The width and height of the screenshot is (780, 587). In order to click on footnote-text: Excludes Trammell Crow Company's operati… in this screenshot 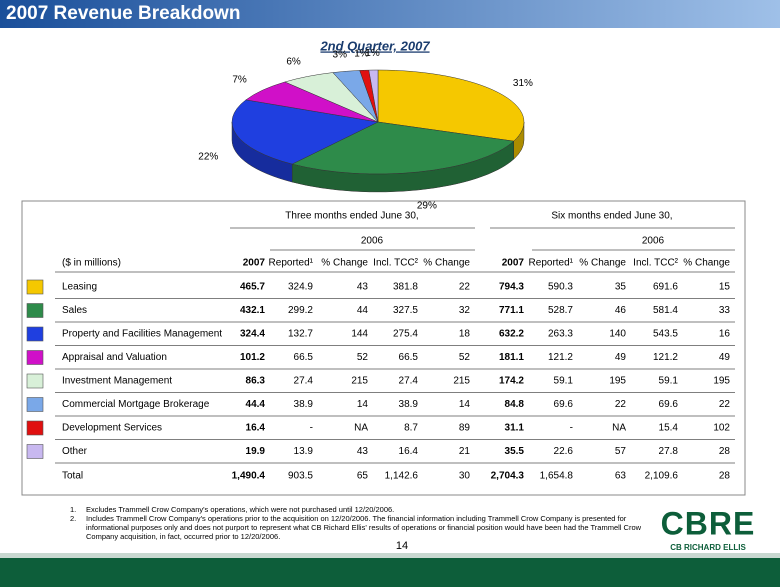, I will do `click(240, 509)`.